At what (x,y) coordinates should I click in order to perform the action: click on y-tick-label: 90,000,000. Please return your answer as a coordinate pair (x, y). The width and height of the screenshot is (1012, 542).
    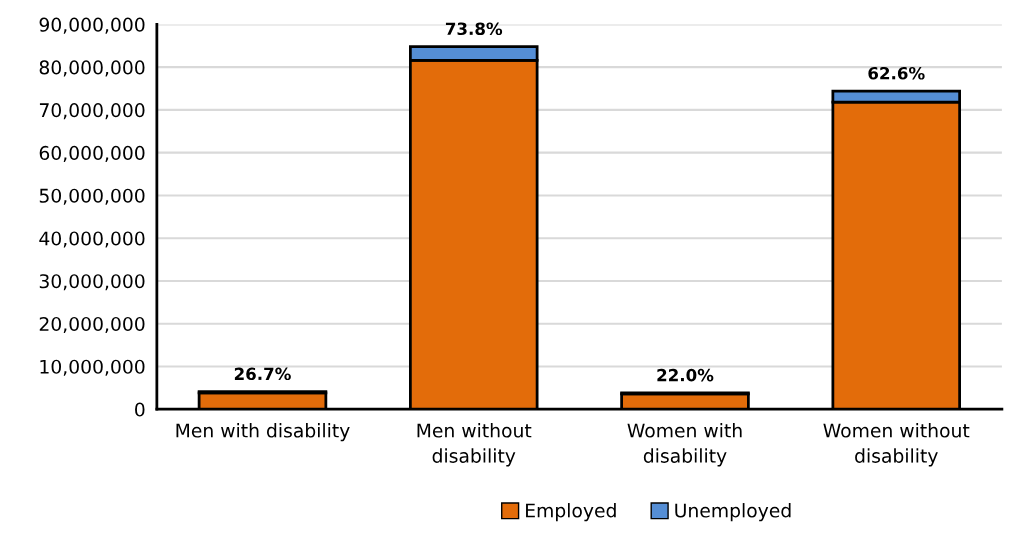
    Looking at the image, I should click on (92, 25).